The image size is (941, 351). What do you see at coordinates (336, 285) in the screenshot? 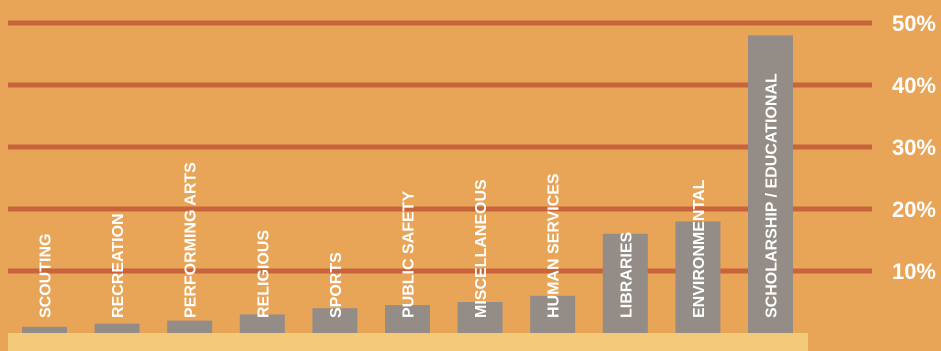
I see `category-label: SPORTS` at bounding box center [336, 285].